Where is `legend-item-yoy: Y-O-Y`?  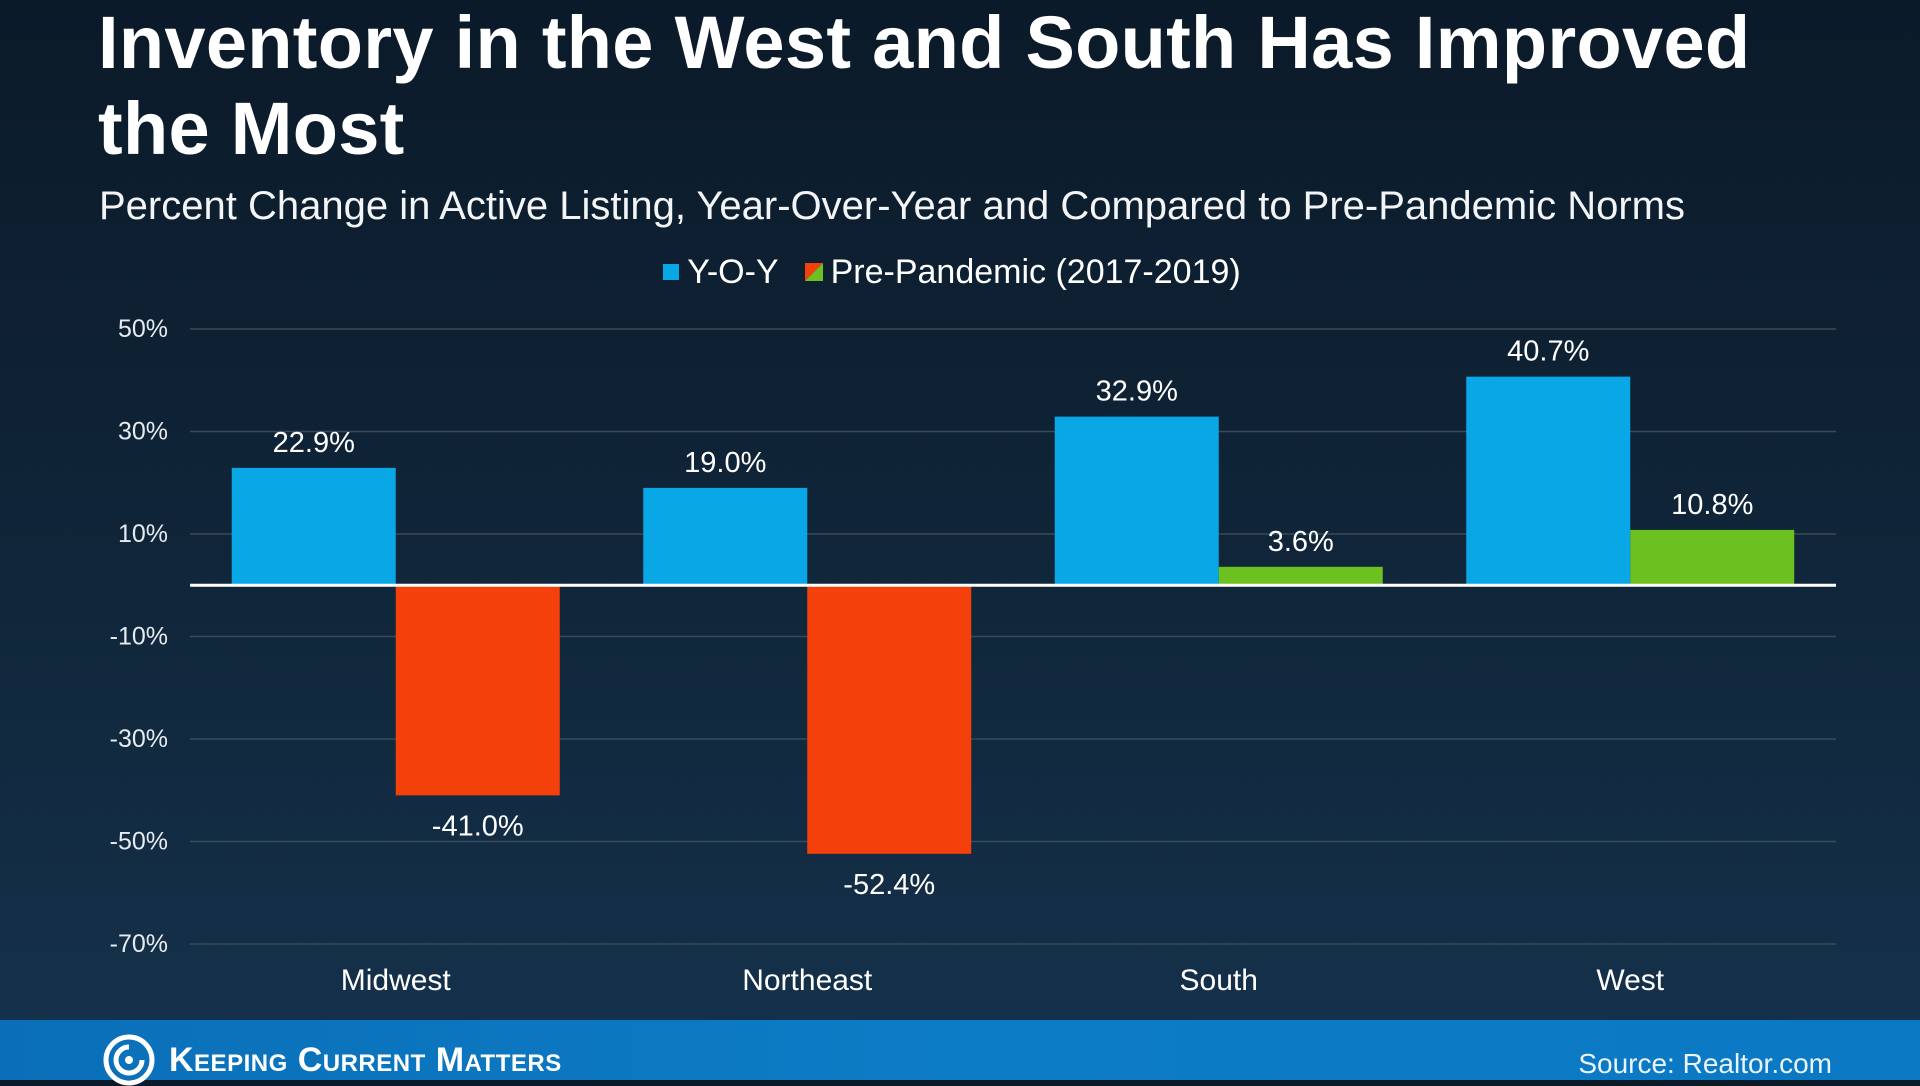
legend-item-yoy: Y-O-Y is located at coordinates (721, 272).